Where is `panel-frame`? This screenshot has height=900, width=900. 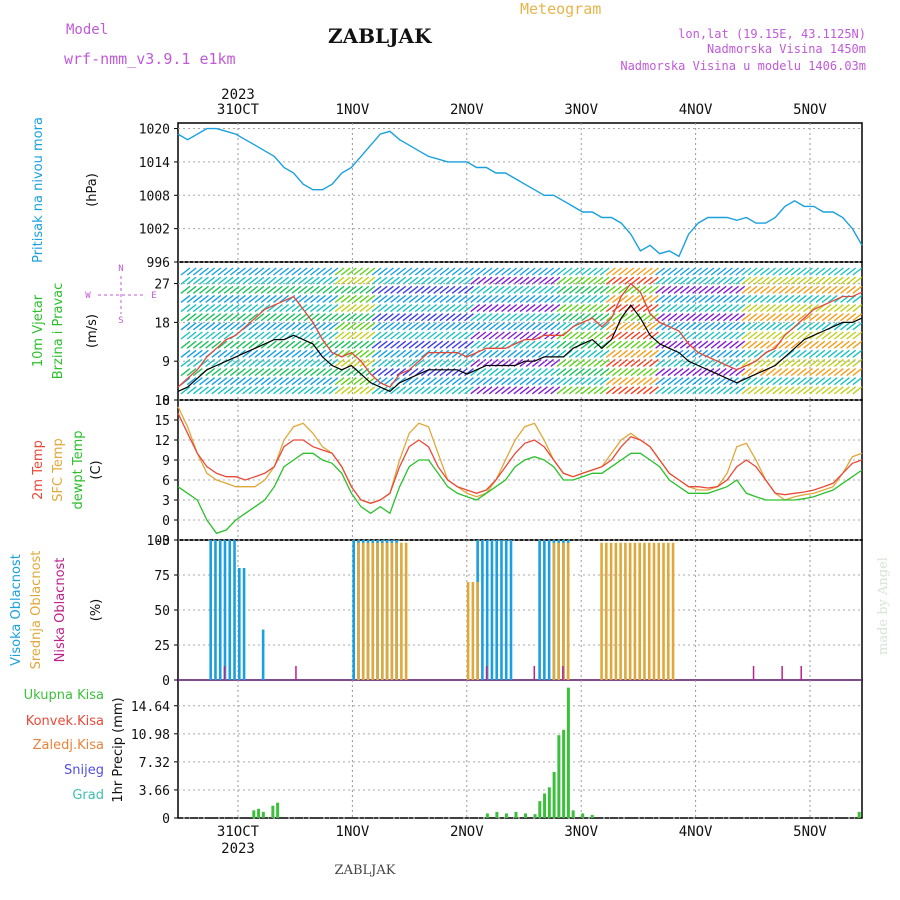
panel-frame is located at coordinates (520, 749).